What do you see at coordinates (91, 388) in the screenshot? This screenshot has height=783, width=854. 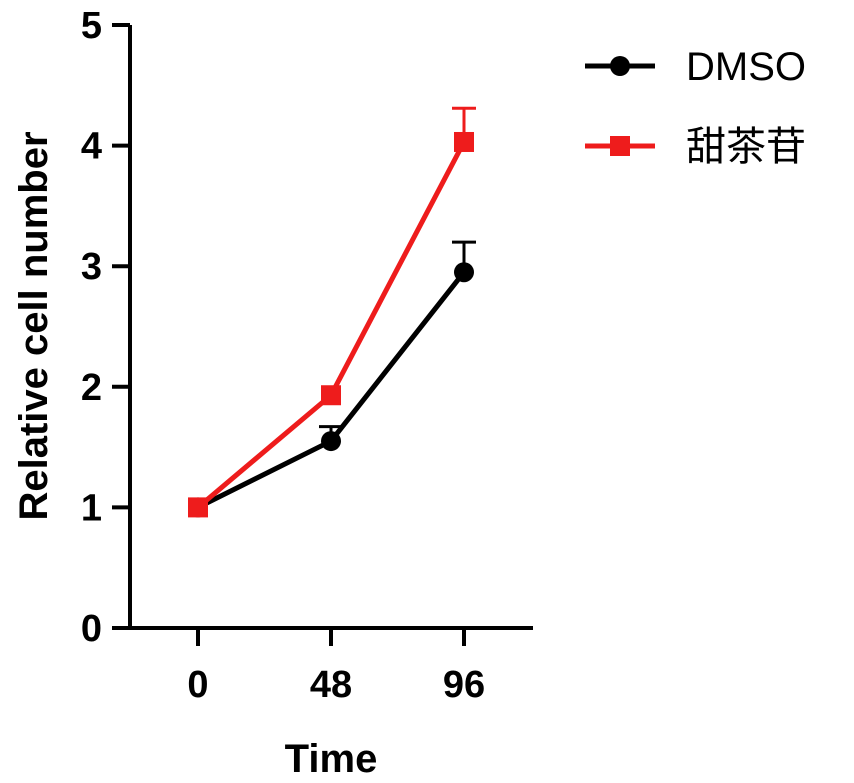 I see `y-tick-label: 2` at bounding box center [91, 388].